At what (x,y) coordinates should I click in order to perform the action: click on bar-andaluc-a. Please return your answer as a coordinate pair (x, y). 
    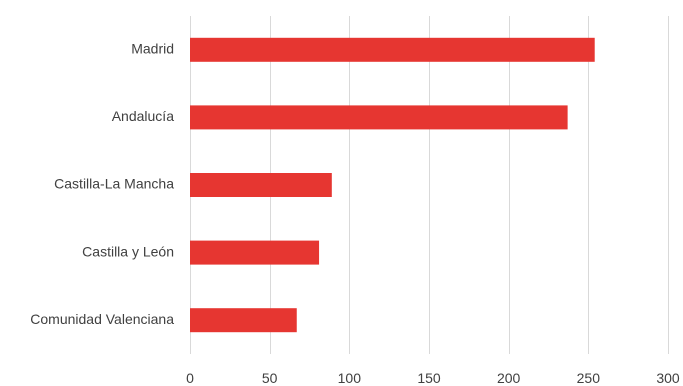
    Looking at the image, I should click on (379, 117).